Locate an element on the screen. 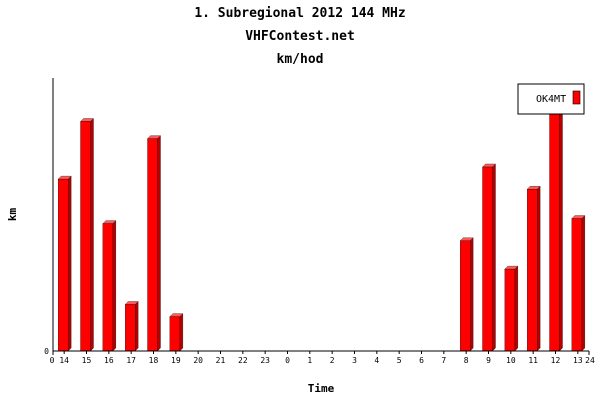  y-axis-title: km is located at coordinates (12, 215).